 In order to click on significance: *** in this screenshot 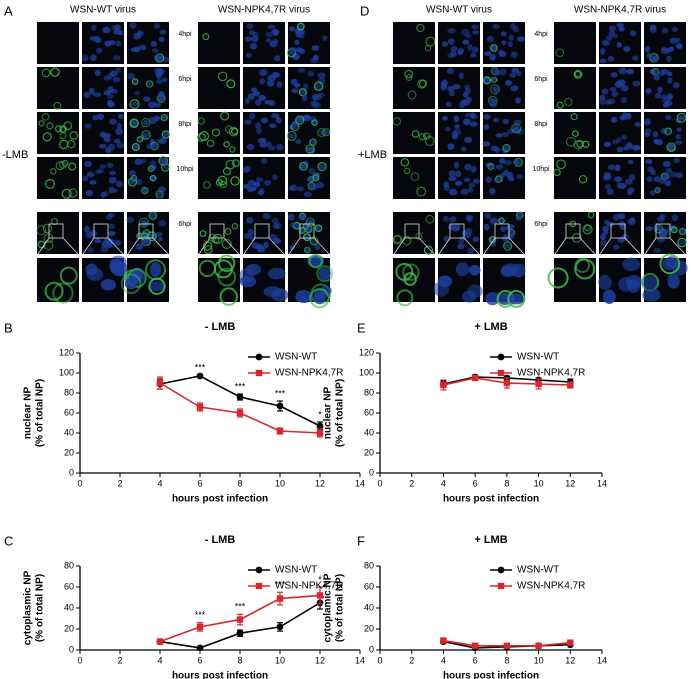, I will do `click(240, 386)`.